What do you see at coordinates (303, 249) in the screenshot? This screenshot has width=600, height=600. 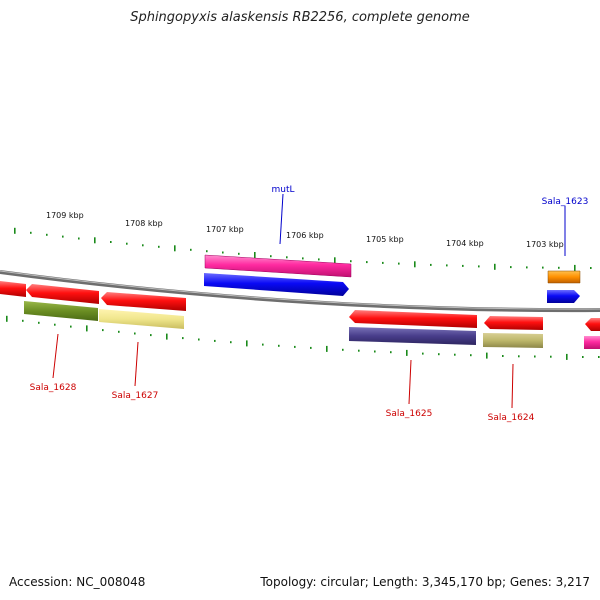 I see `outer-scale-ticks` at bounding box center [303, 249].